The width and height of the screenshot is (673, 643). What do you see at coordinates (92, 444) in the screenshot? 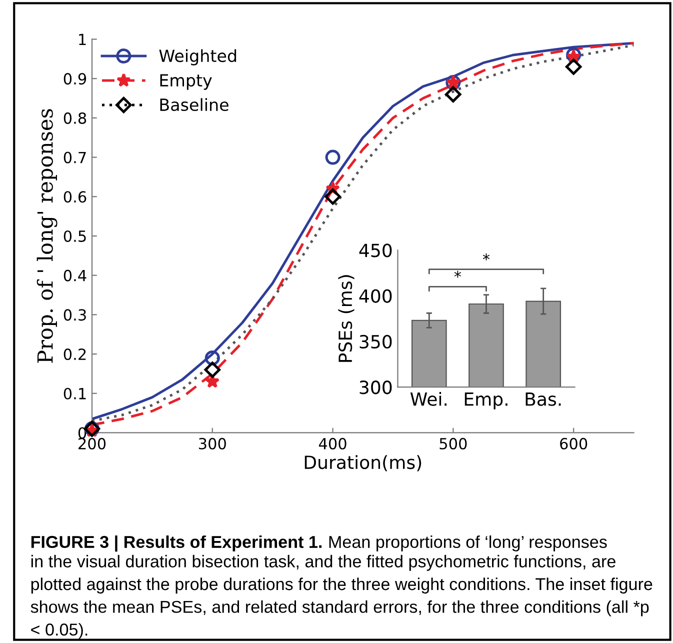
I see `x-tick-label: 200` at bounding box center [92, 444].